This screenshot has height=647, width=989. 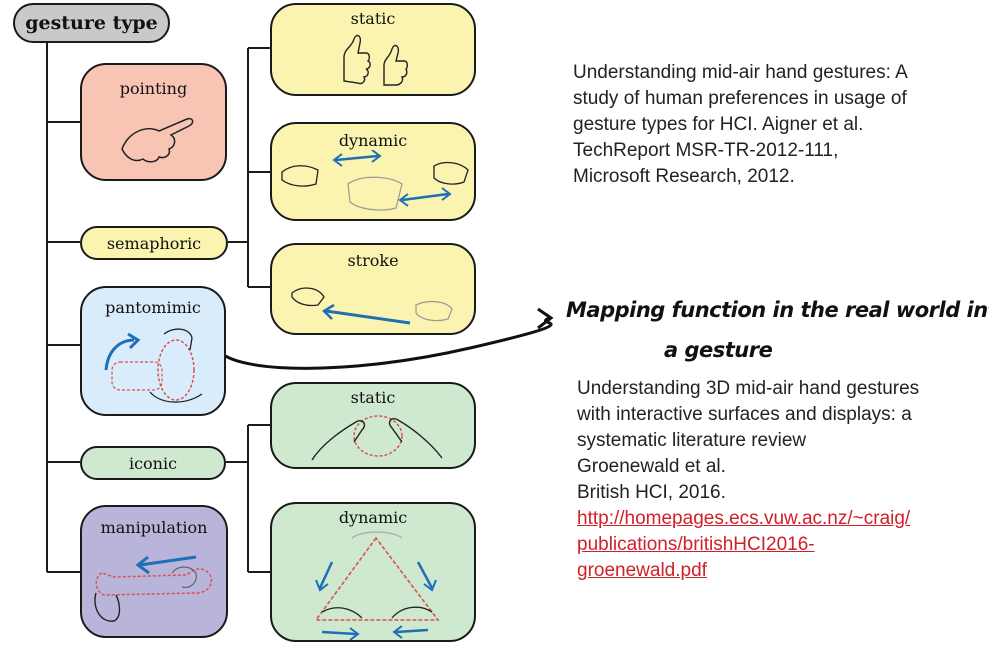 I want to click on paper-link: groenewald.pdf, so click(x=642, y=570).